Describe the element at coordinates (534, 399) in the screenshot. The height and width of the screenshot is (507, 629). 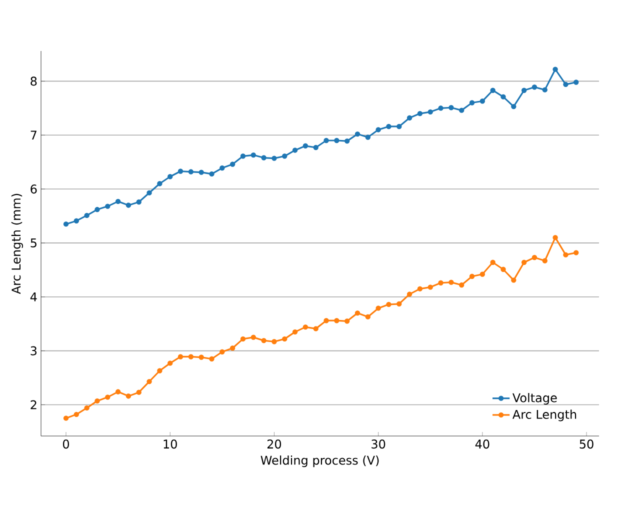
I see `legend-label: Voltage` at that location.